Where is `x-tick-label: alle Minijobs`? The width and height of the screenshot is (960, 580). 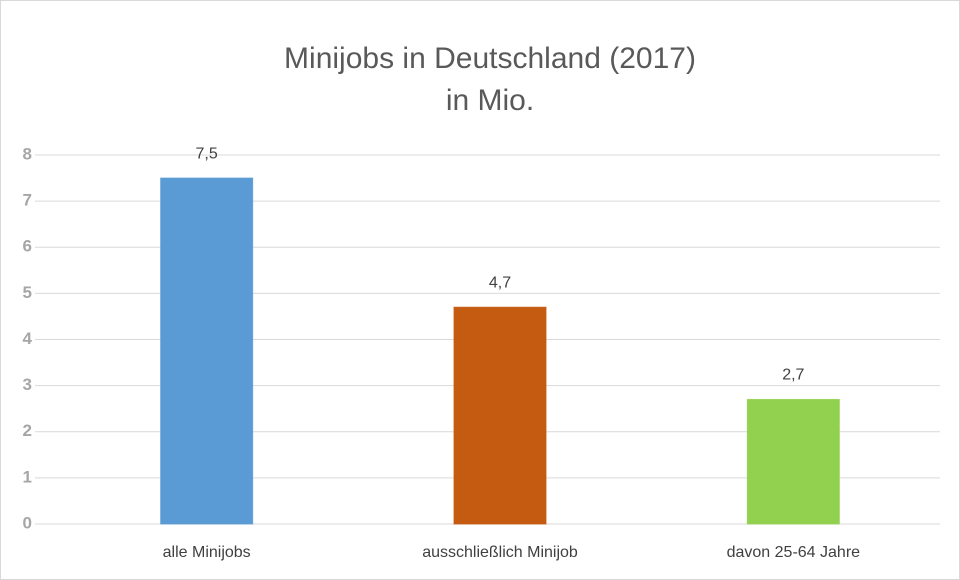 x-tick-label: alle Minijobs is located at coordinates (207, 552).